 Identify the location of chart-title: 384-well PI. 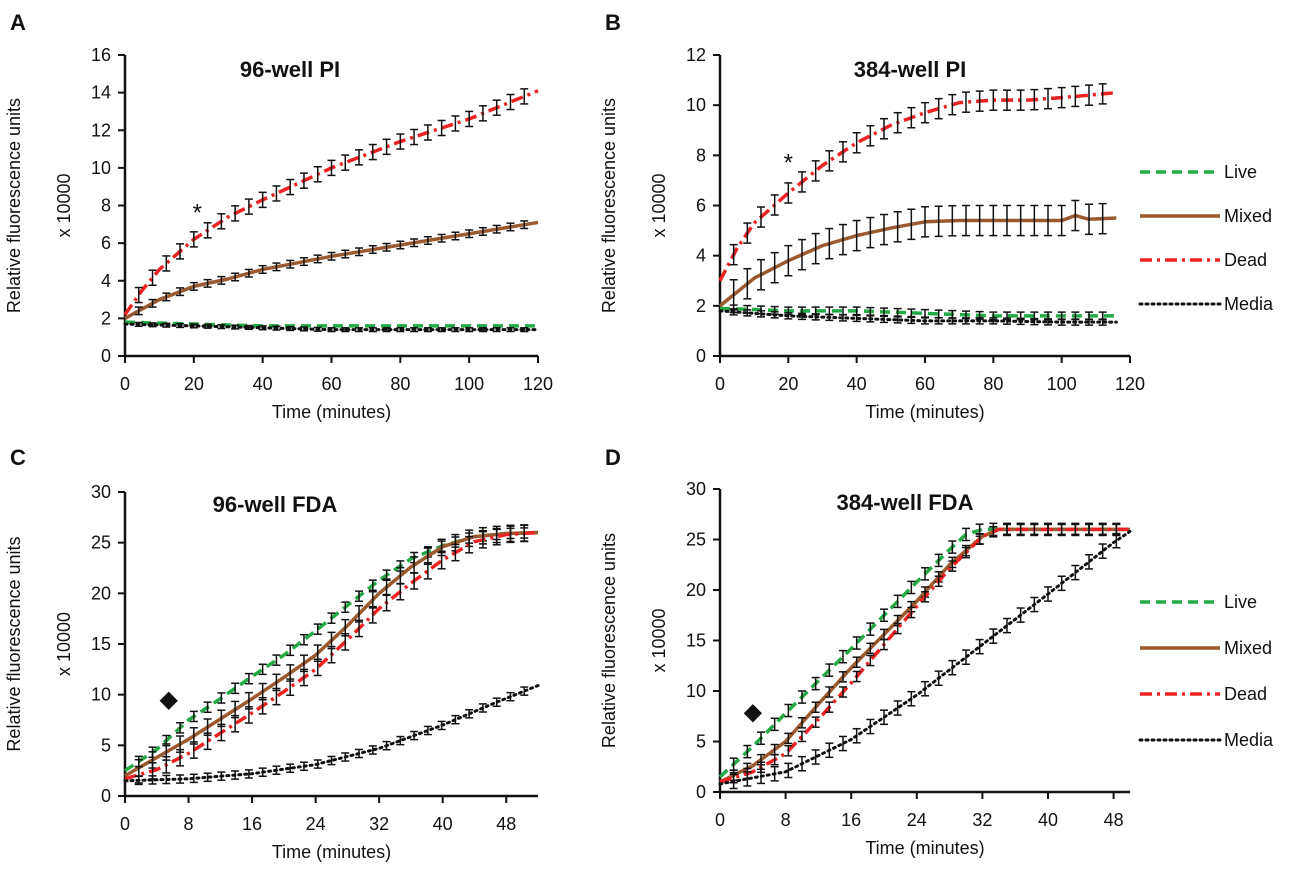
(910, 69).